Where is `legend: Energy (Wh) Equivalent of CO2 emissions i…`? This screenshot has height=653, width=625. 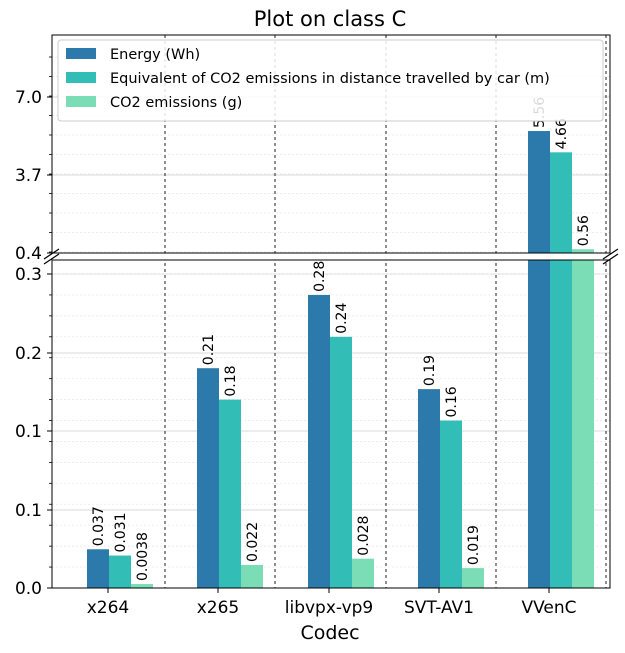
legend: Energy (Wh) Equivalent of CO2 emissions i… is located at coordinates (330, 80).